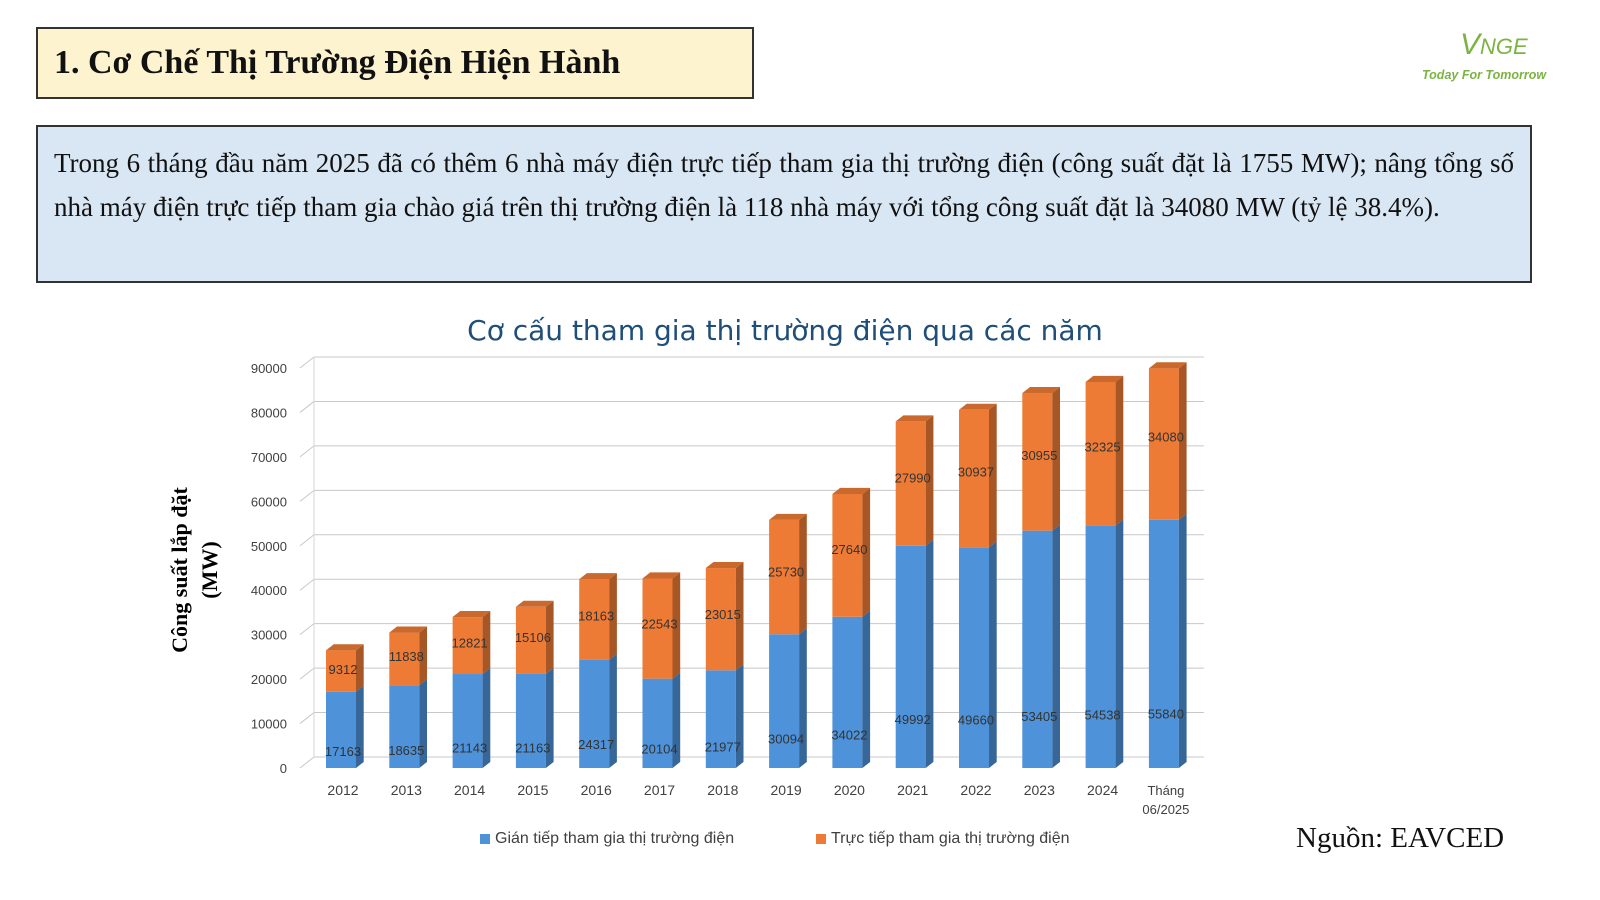 The height and width of the screenshot is (900, 1600). What do you see at coordinates (342, 790) in the screenshot?
I see `x-tick-label: 2012` at bounding box center [342, 790].